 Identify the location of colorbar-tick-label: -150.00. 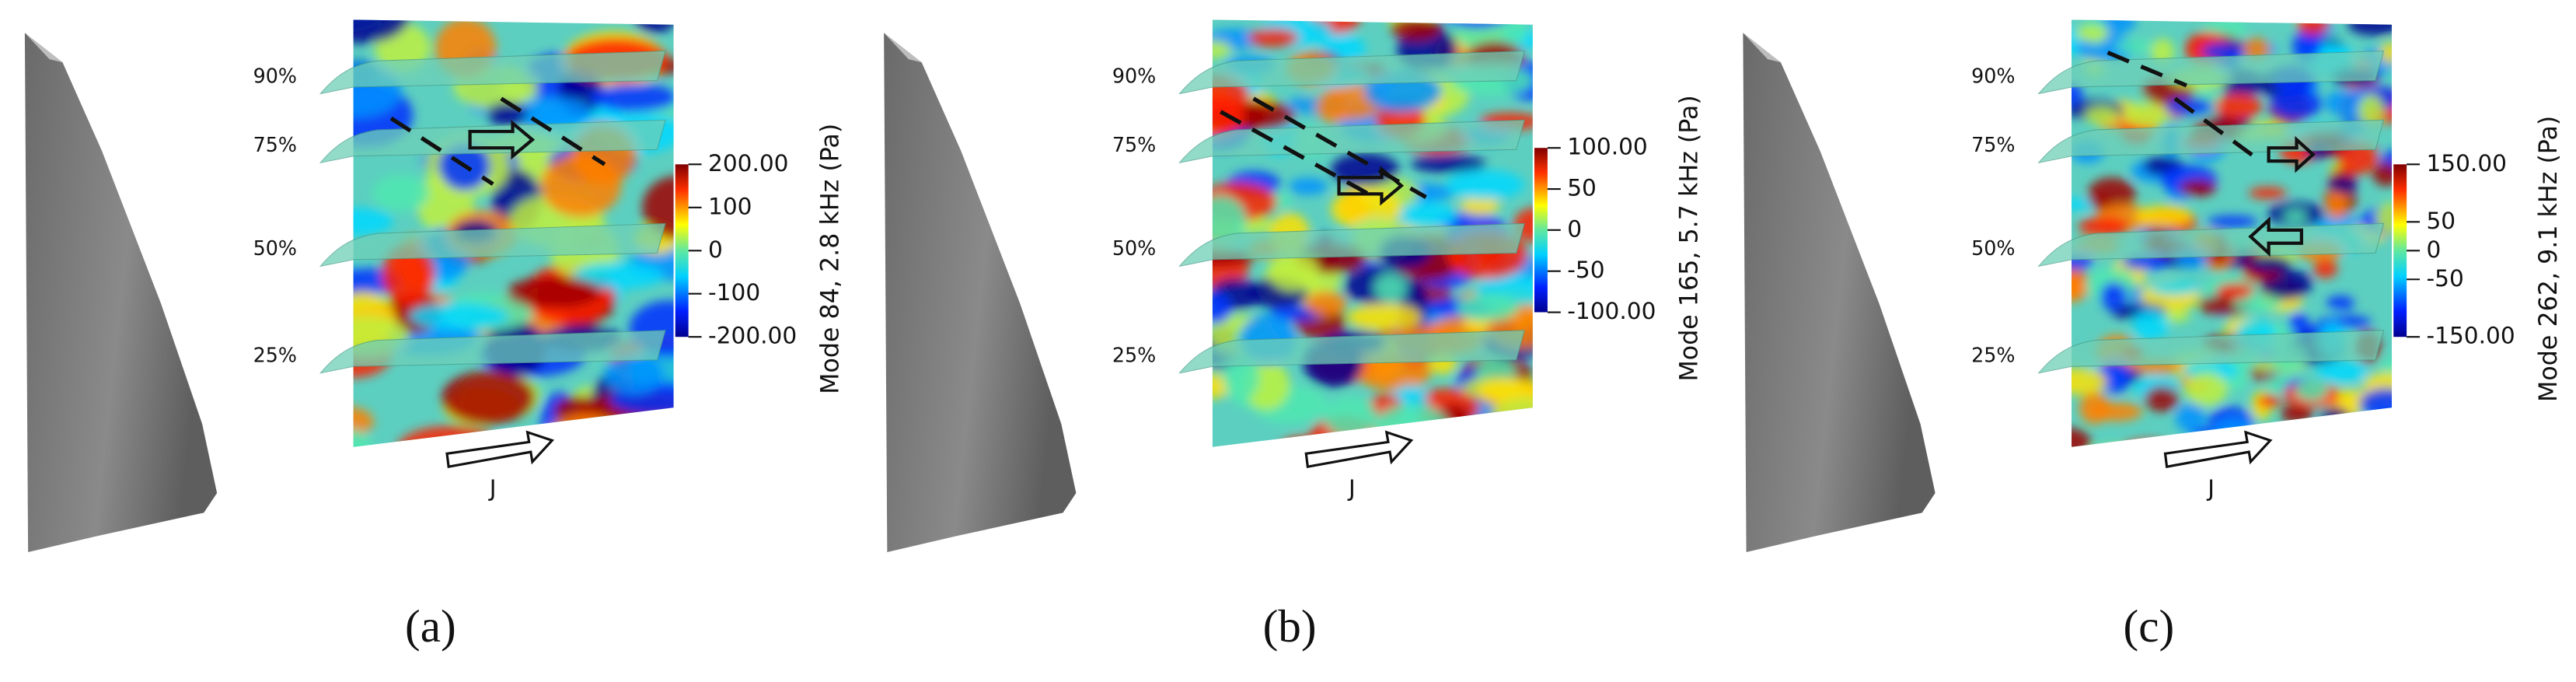
(2471, 336).